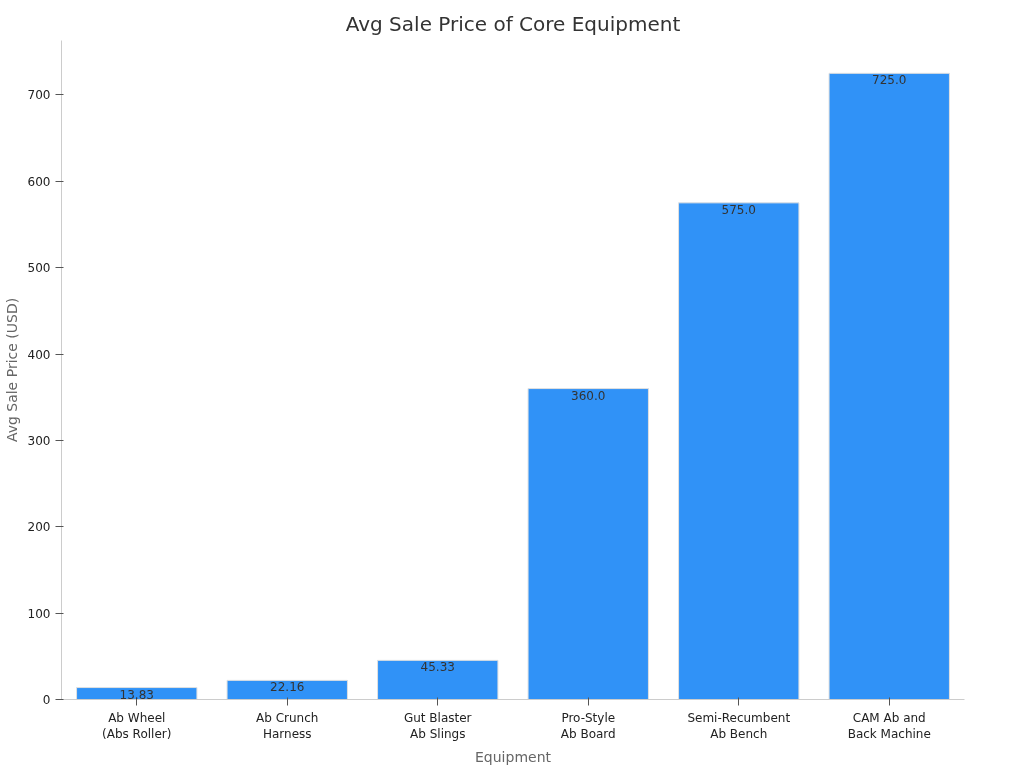 Image resolution: width=1024 pixels, height=768 pixels. What do you see at coordinates (739, 726) in the screenshot?
I see `x-tick-label: Semi-Recumbent Ab Bench` at bounding box center [739, 726].